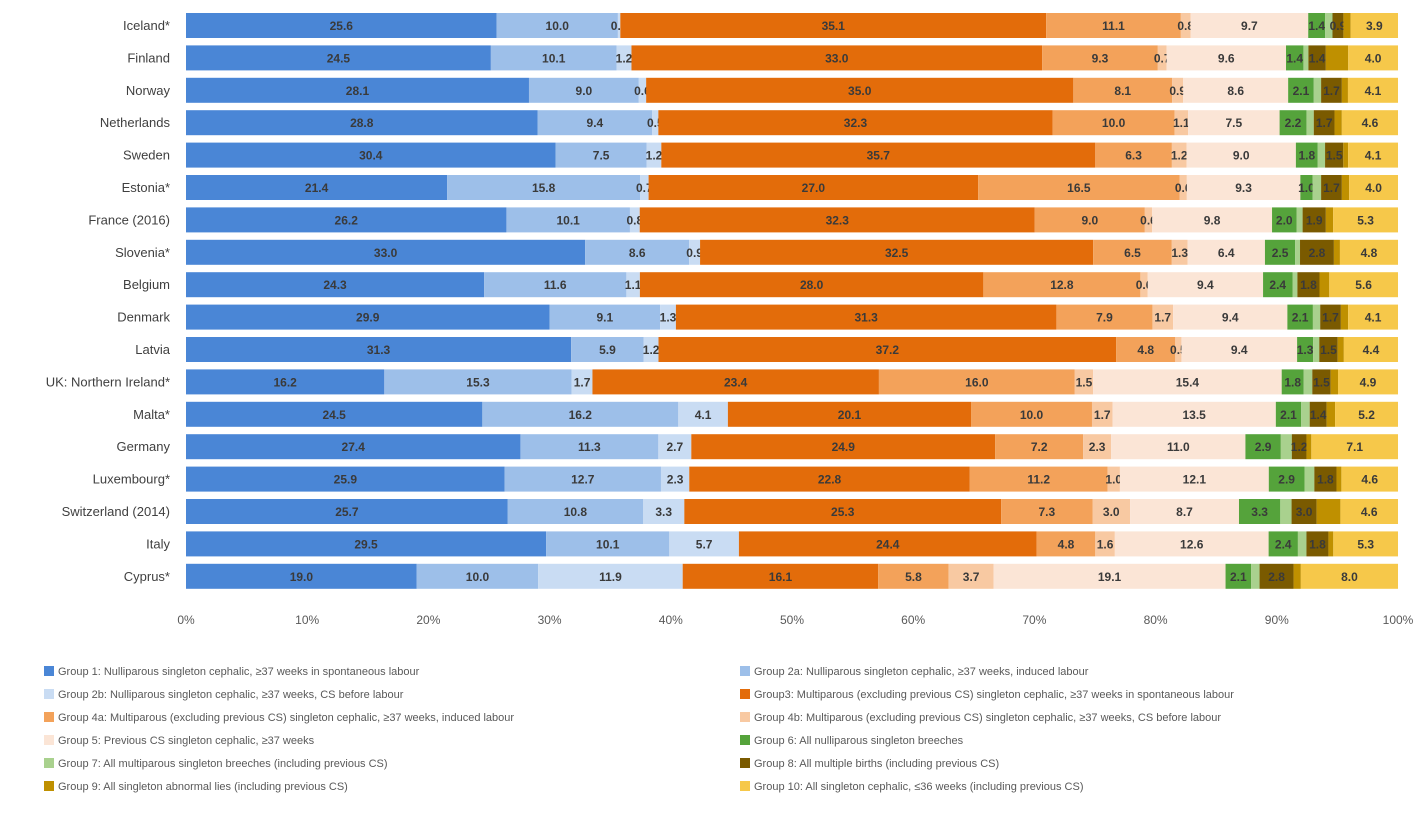 The height and width of the screenshot is (816, 1419). Describe the element at coordinates (1368, 382) in the screenshot. I see `data-label: 4.9` at that location.